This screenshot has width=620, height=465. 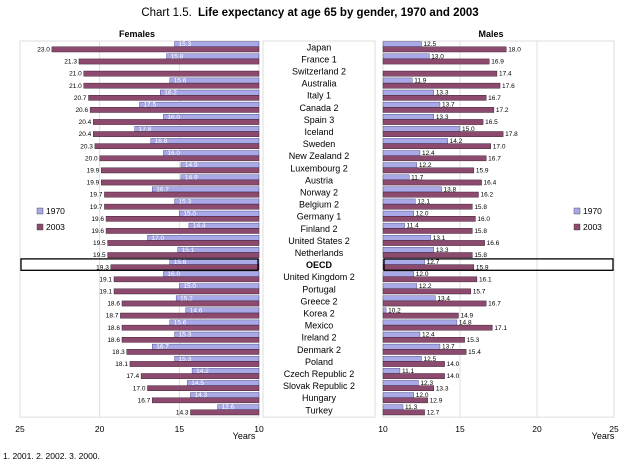 I want to click on male-1970-value-label-united-kingdom-2: 12.0, so click(x=422, y=274).